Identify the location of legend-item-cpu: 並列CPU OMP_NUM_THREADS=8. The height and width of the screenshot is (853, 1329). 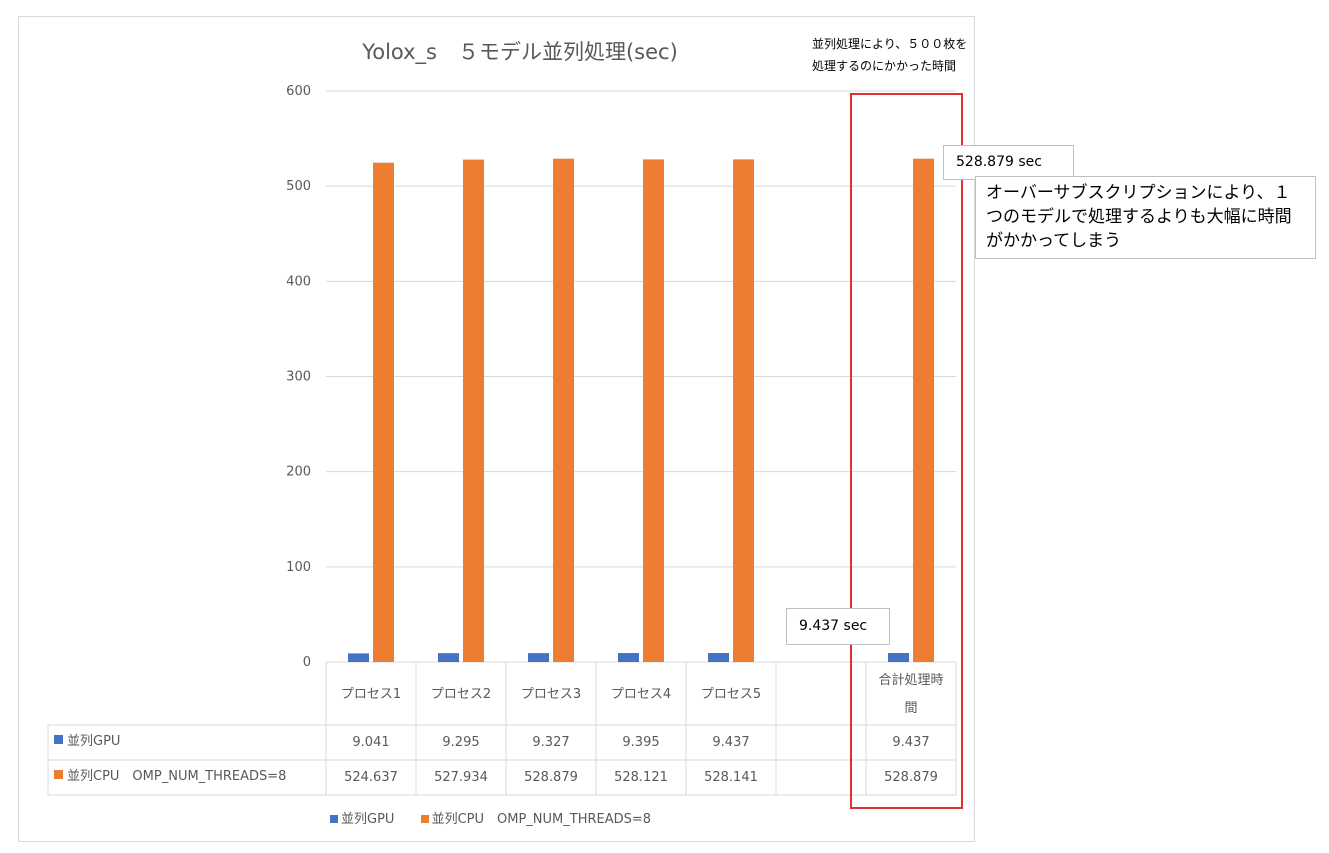
(536, 819).